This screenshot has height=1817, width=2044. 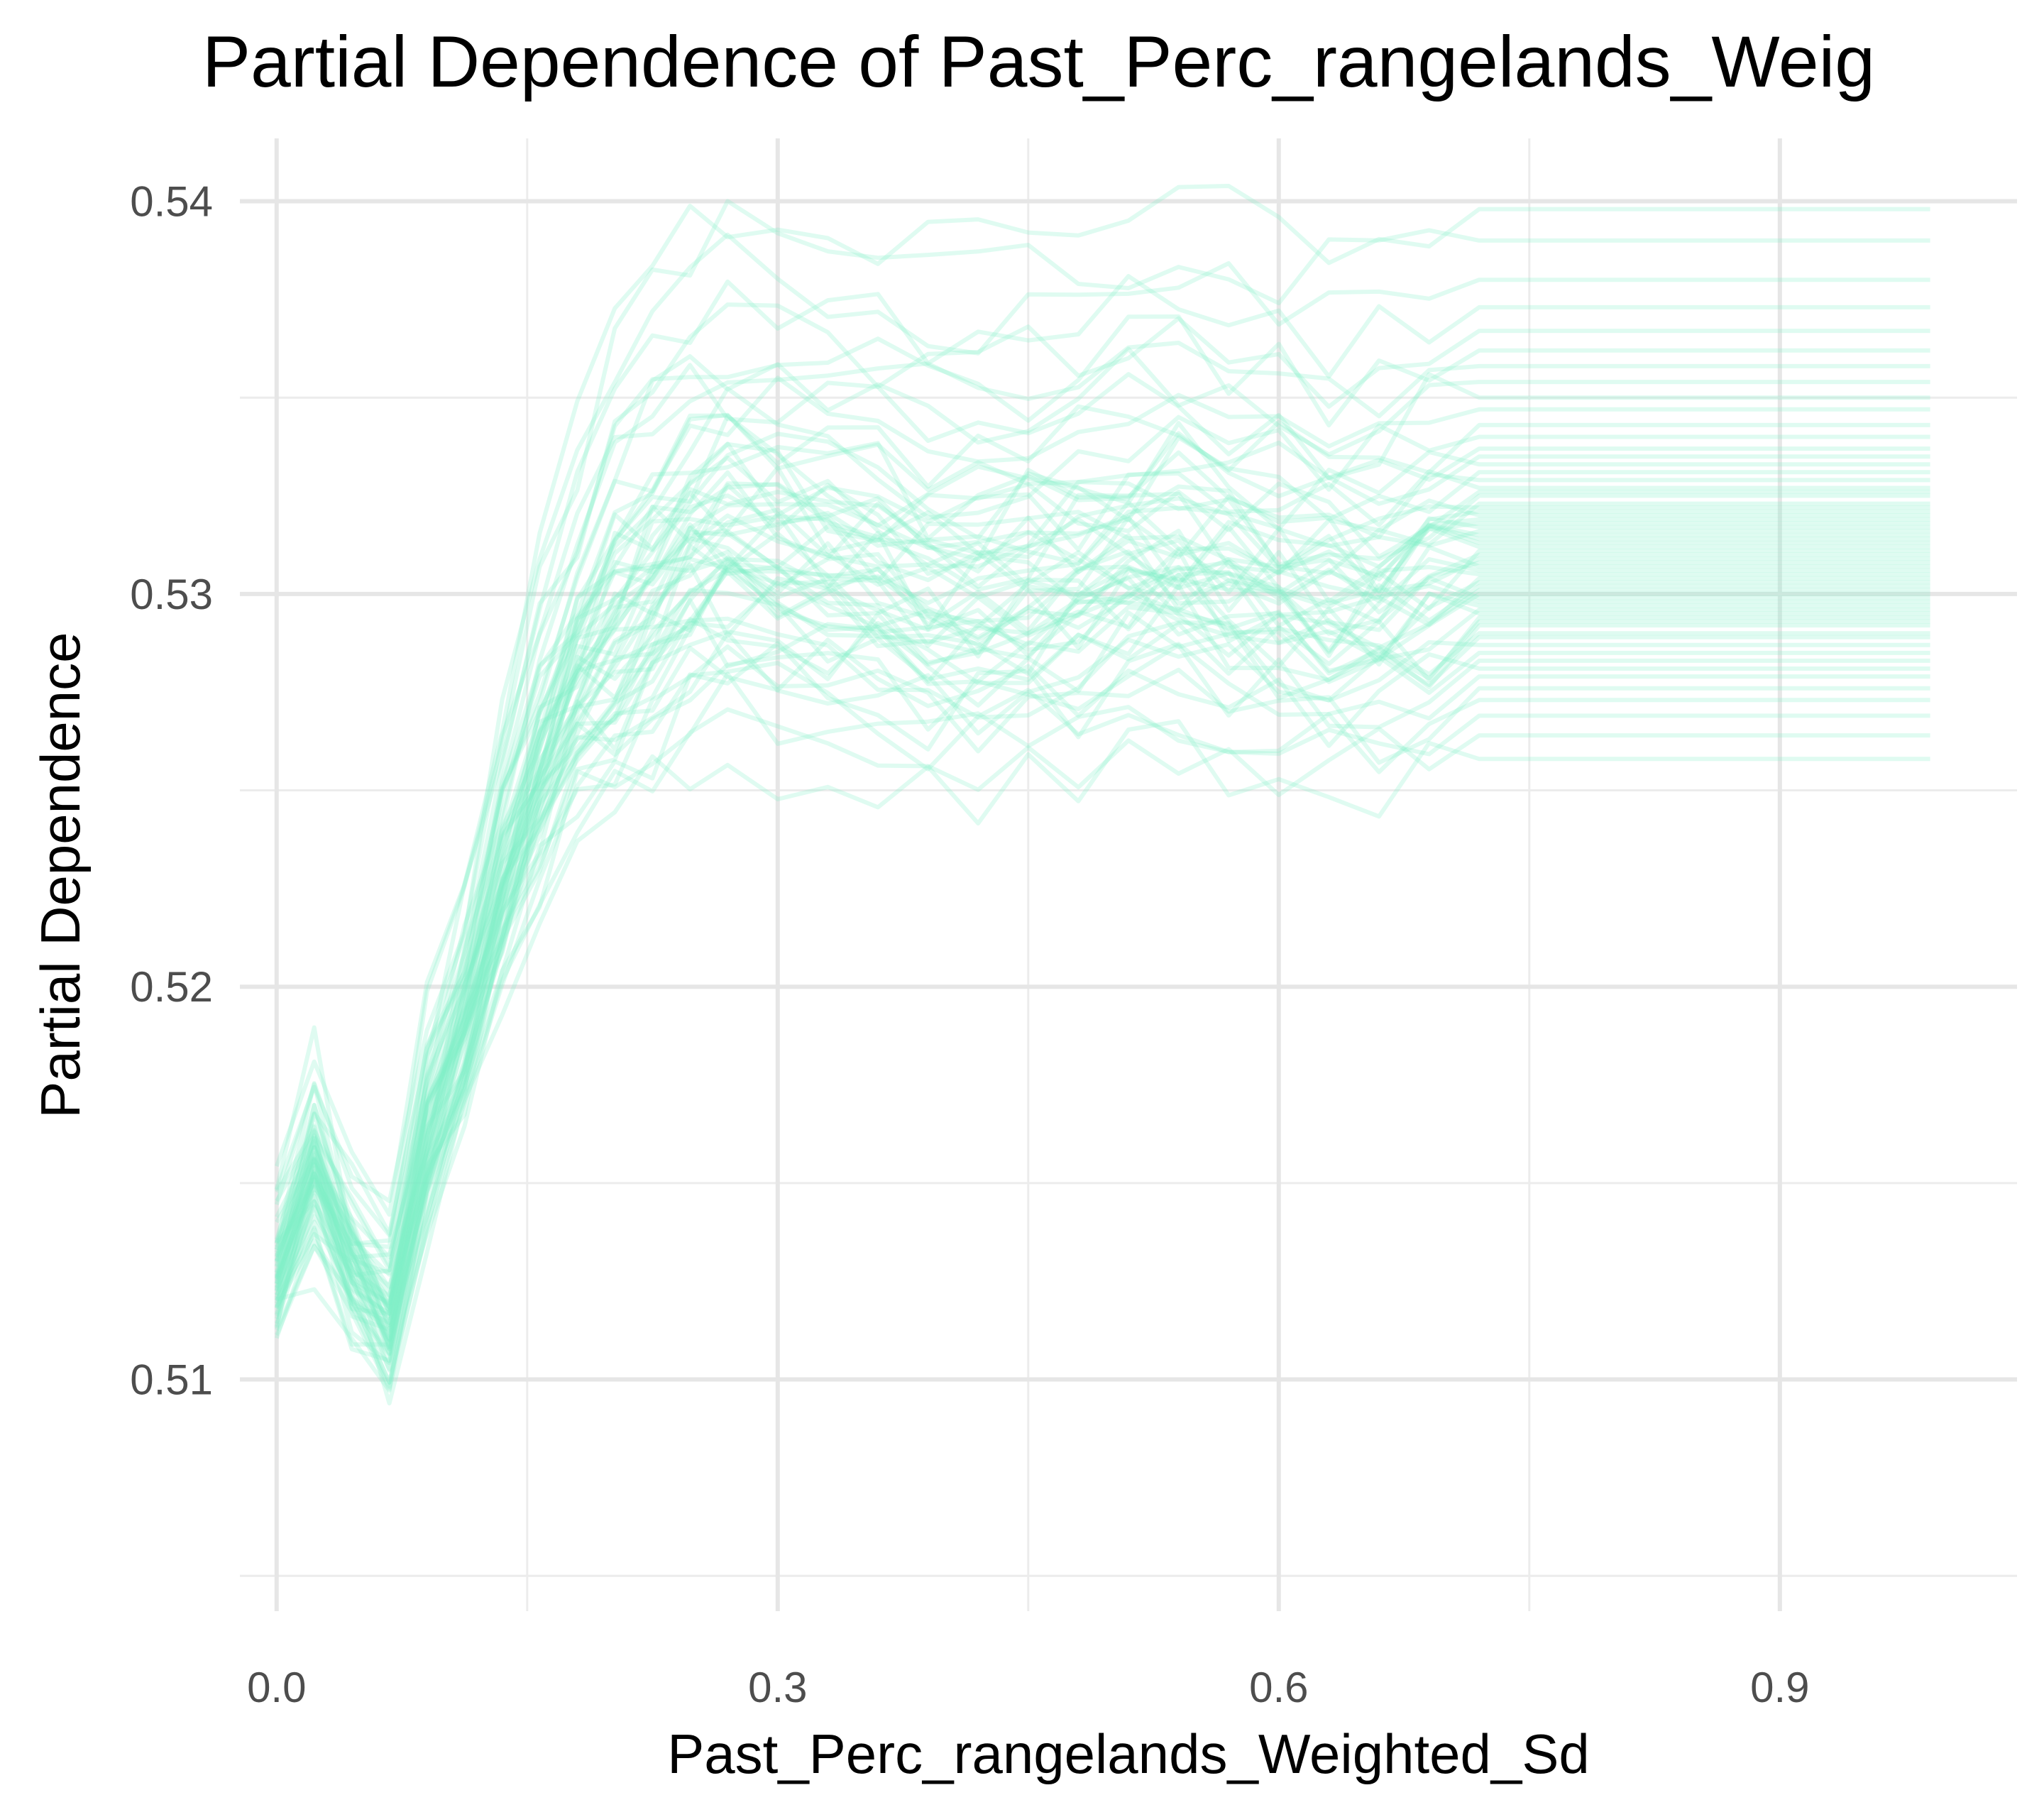 What do you see at coordinates (171, 202) in the screenshot?
I see `y-tick-label: 0.54` at bounding box center [171, 202].